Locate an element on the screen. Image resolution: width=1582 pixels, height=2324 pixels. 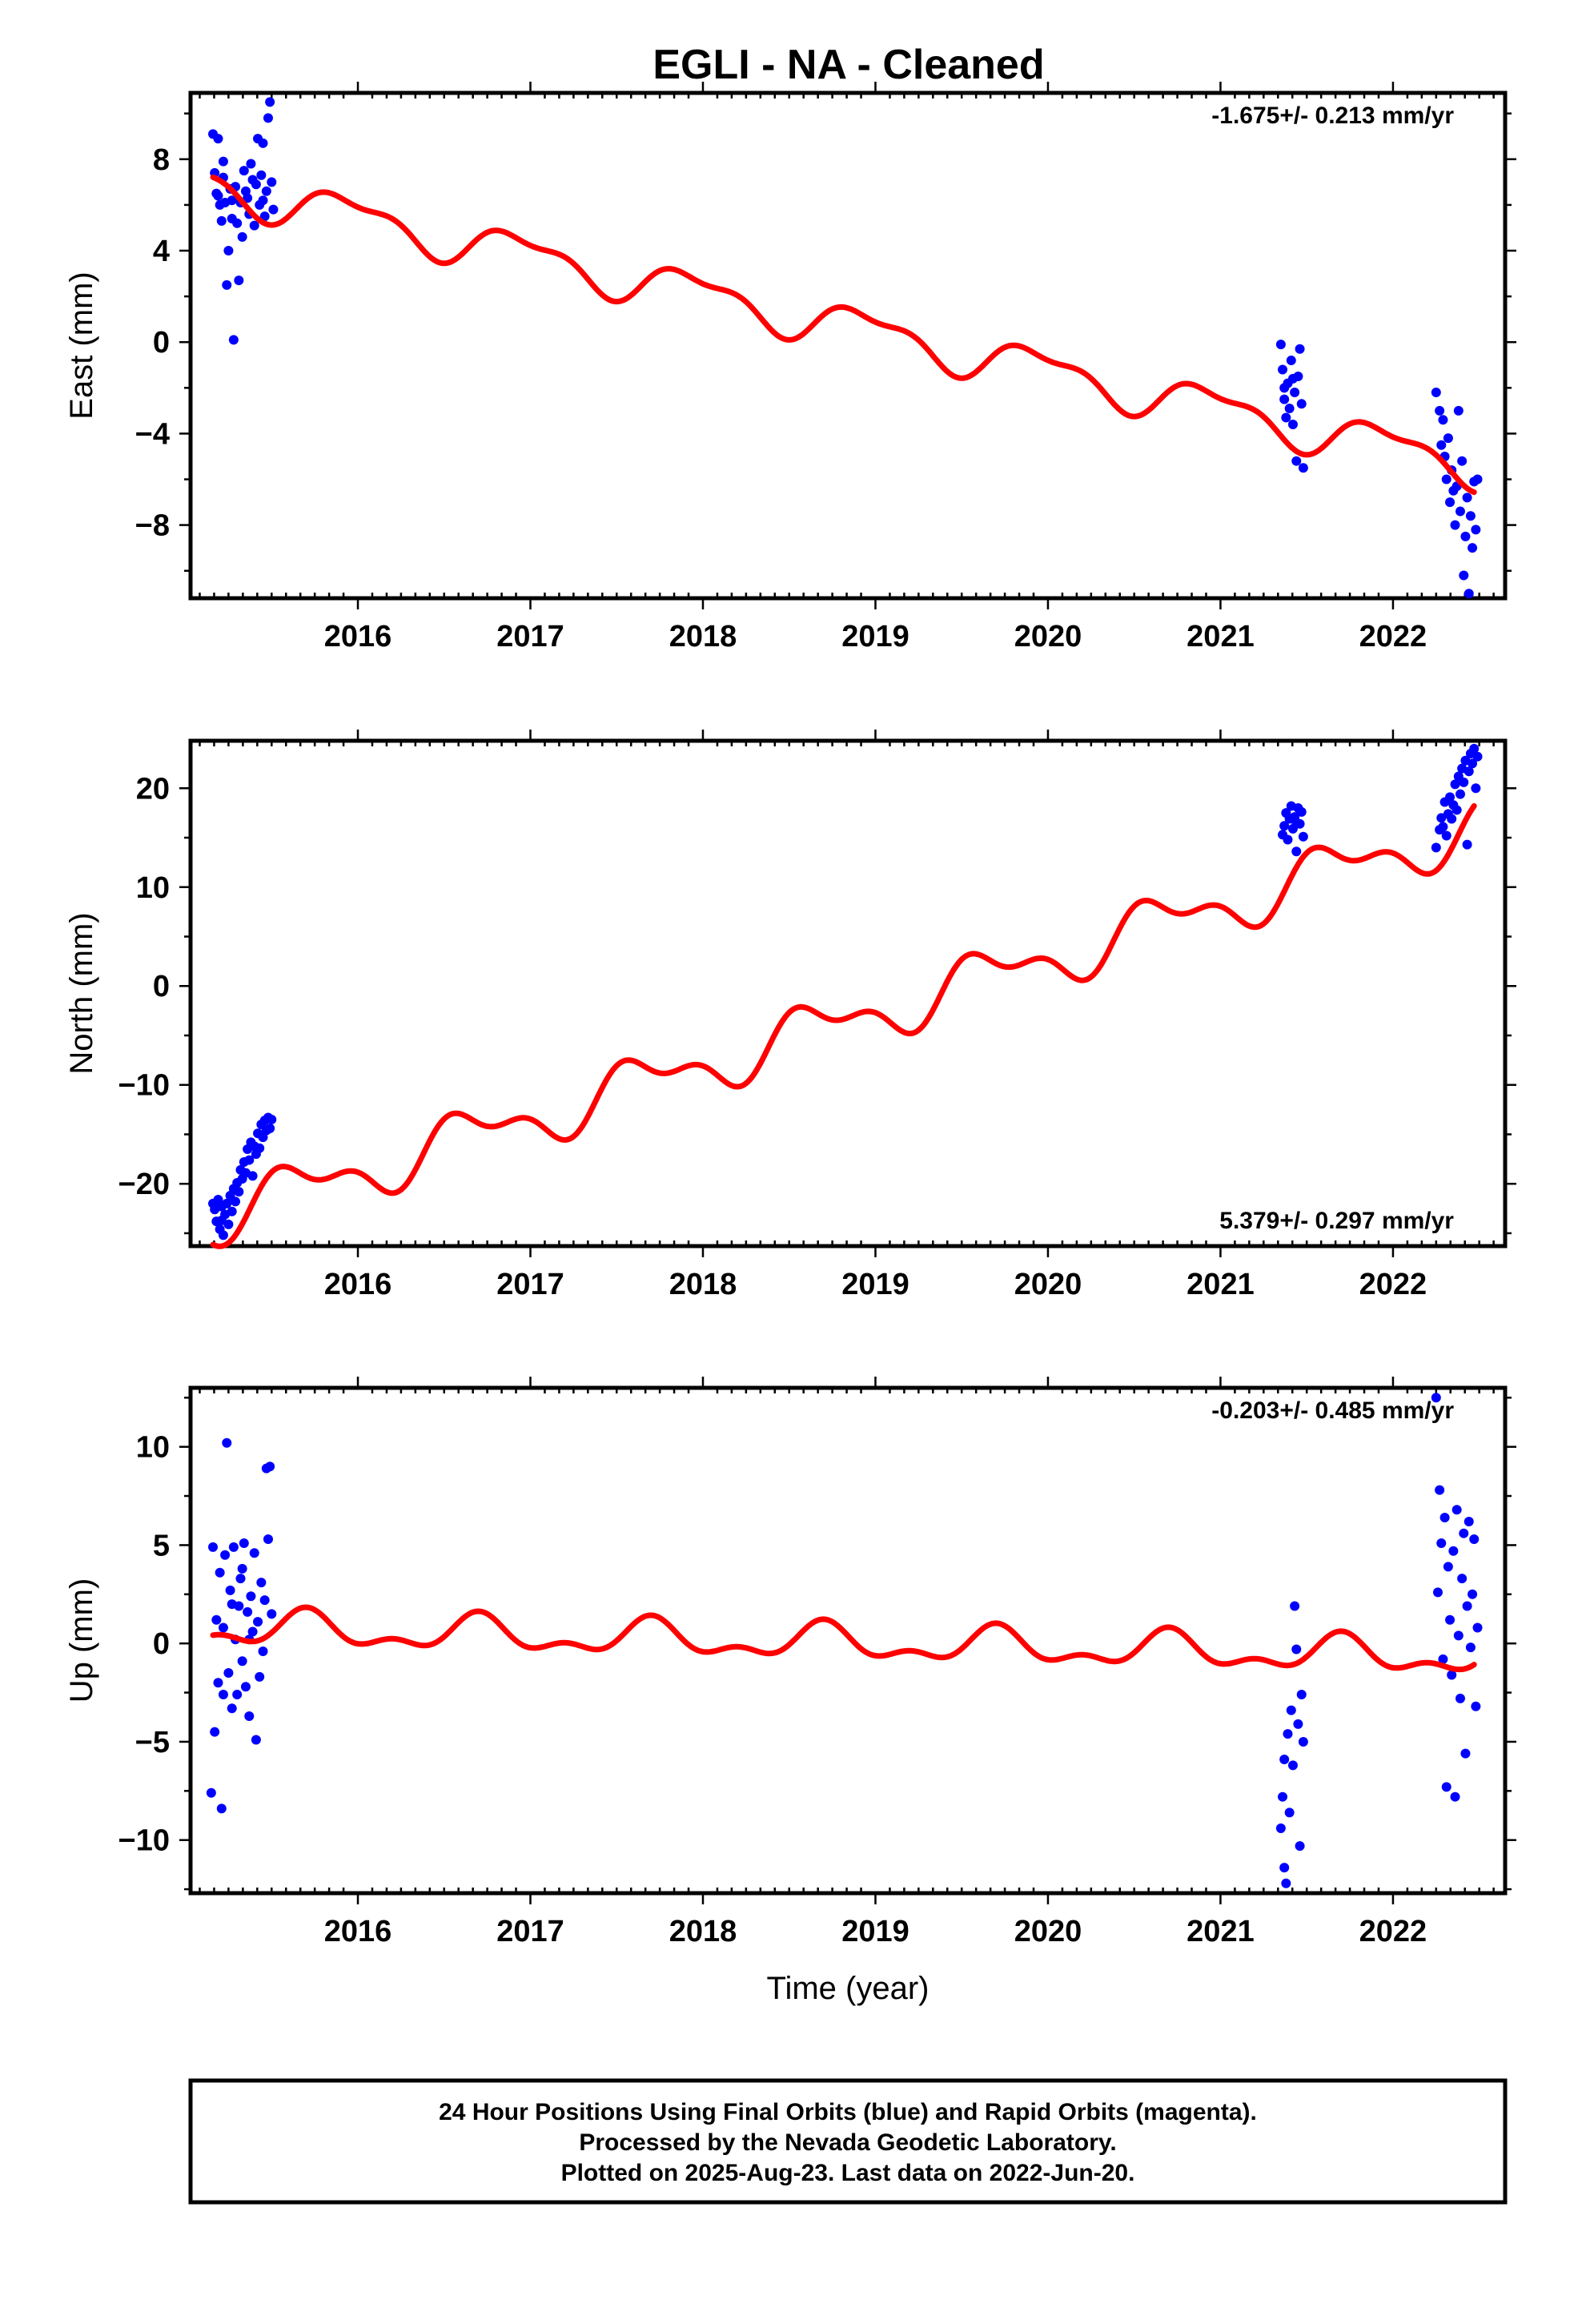
east-y-axis-label: East (mm) is located at coordinates (81, 345).